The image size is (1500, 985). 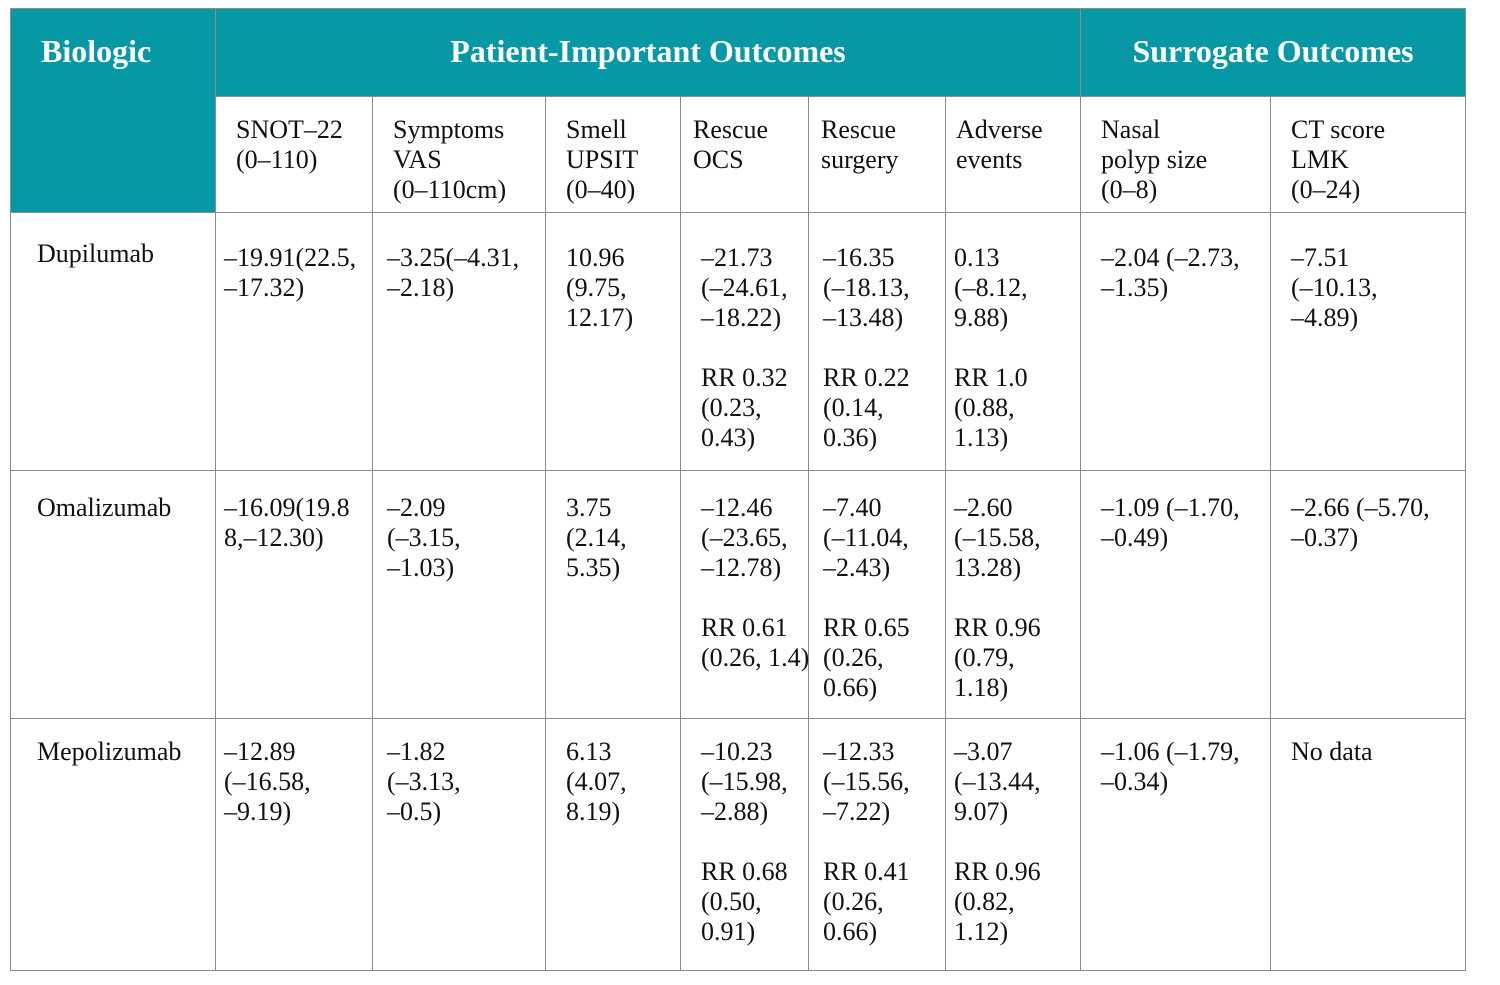 What do you see at coordinates (866, 377) in the screenshot?
I see `rr-line: RR 0.22` at bounding box center [866, 377].